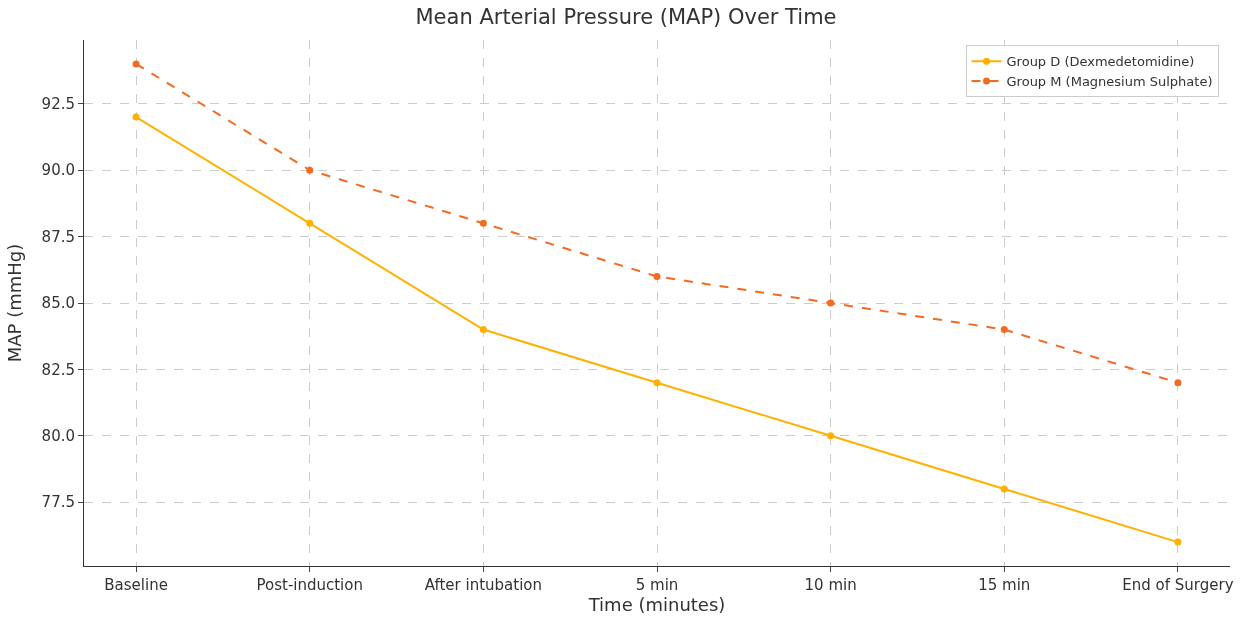 This screenshot has height=623, width=1252. What do you see at coordinates (58, 303) in the screenshot?
I see `y-tick-label: 85.0` at bounding box center [58, 303].